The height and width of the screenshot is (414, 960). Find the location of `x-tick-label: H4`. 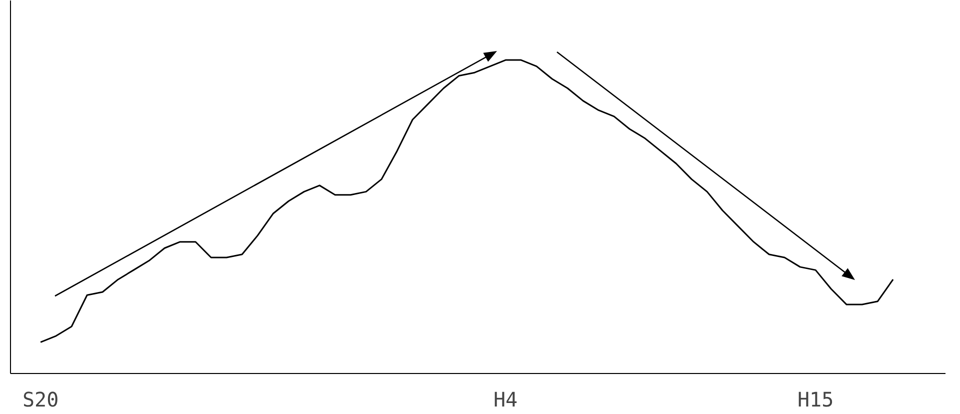

x-tick-label: H4 is located at coordinates (506, 400).